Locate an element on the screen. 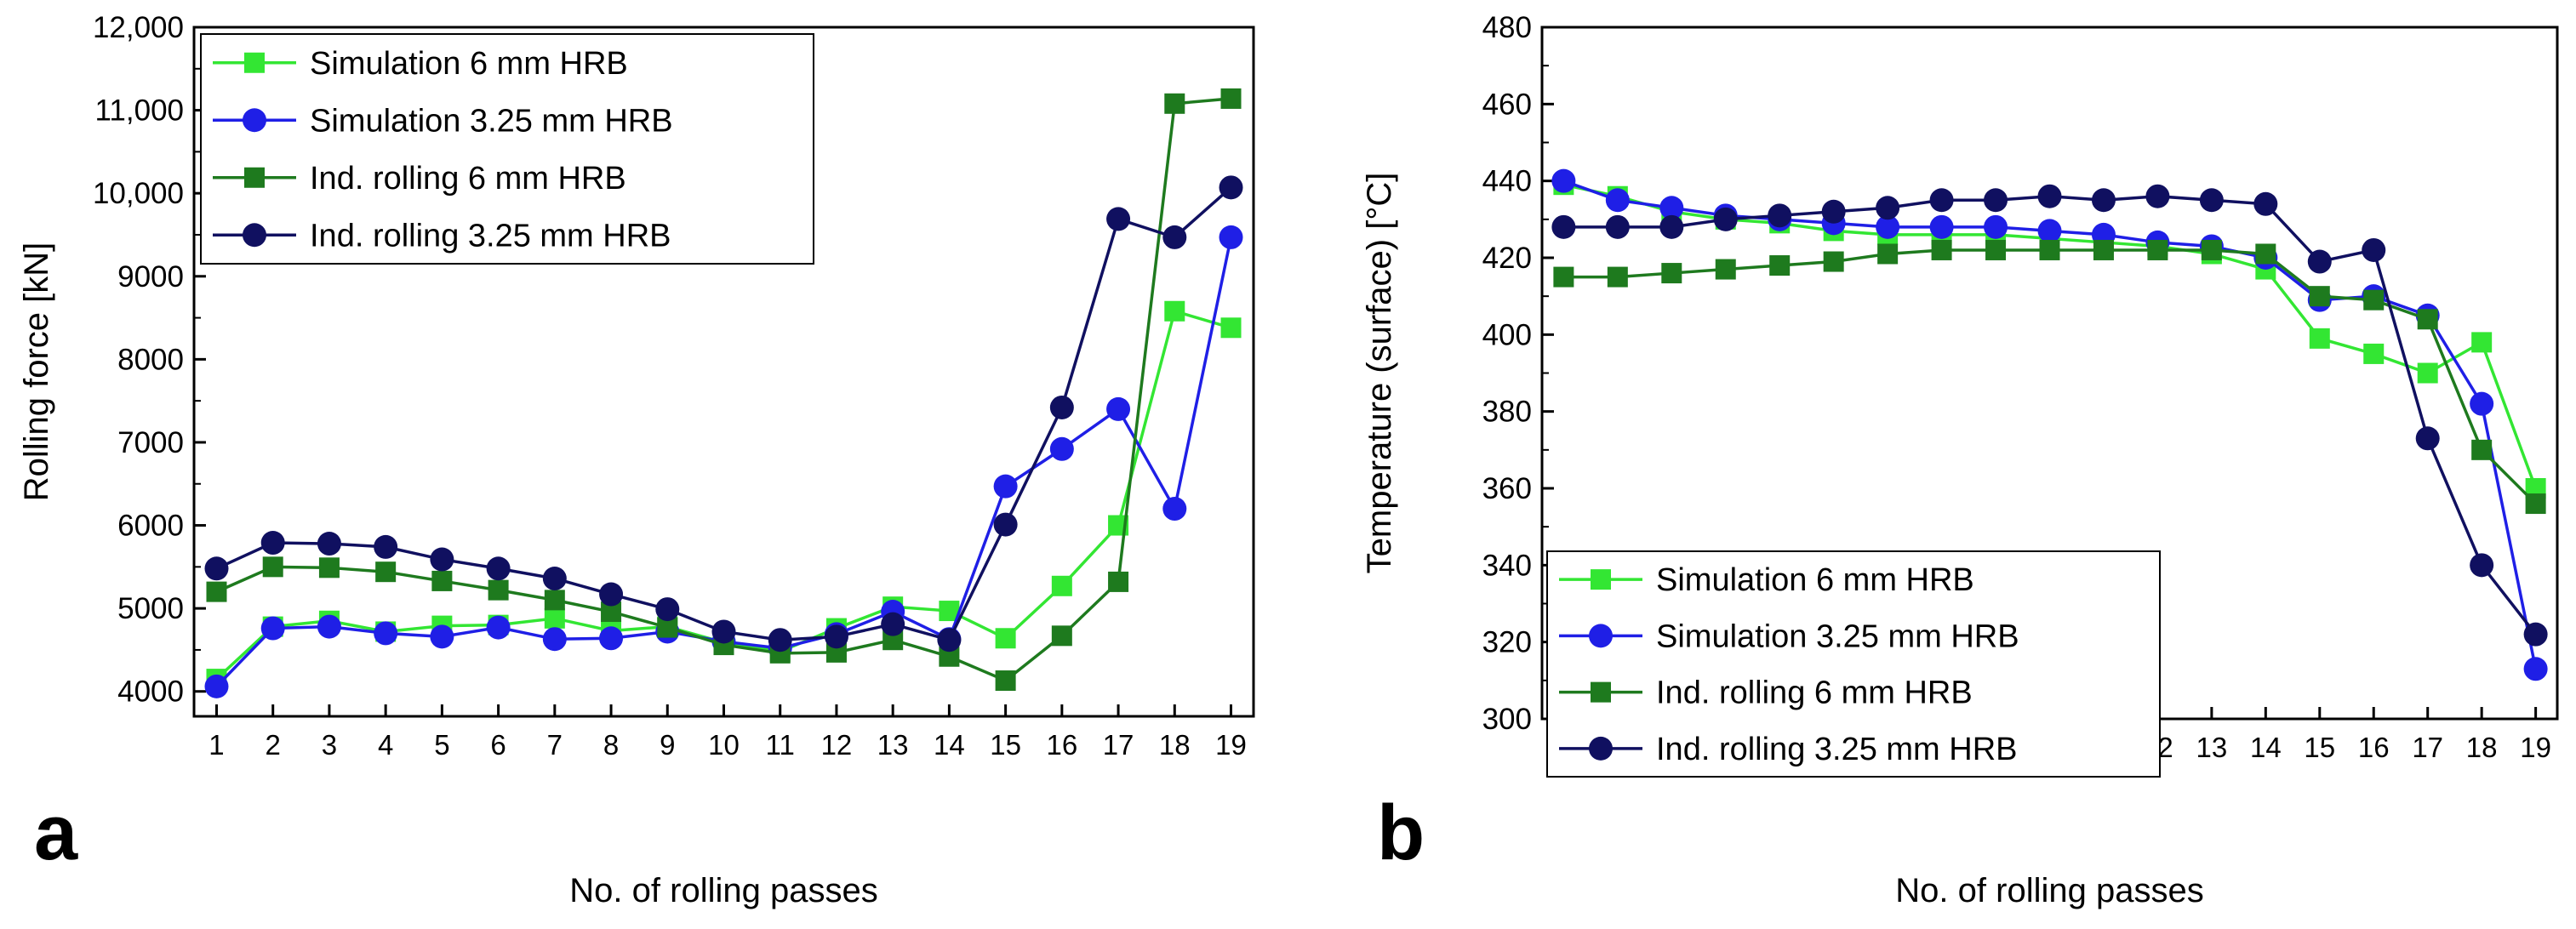  y-axis-title: Rolling force [kN] is located at coordinates (36, 372).